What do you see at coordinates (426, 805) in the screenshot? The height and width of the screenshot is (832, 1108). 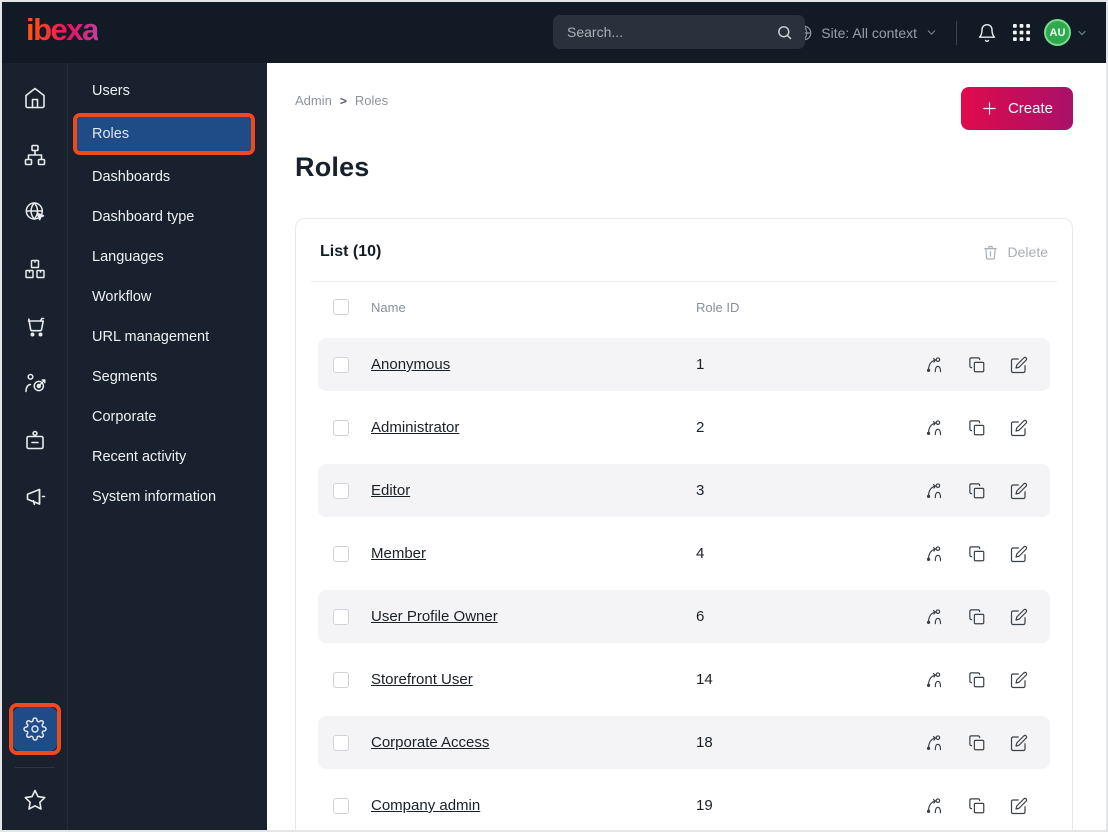 I see `role-name-link: Company admin` at bounding box center [426, 805].